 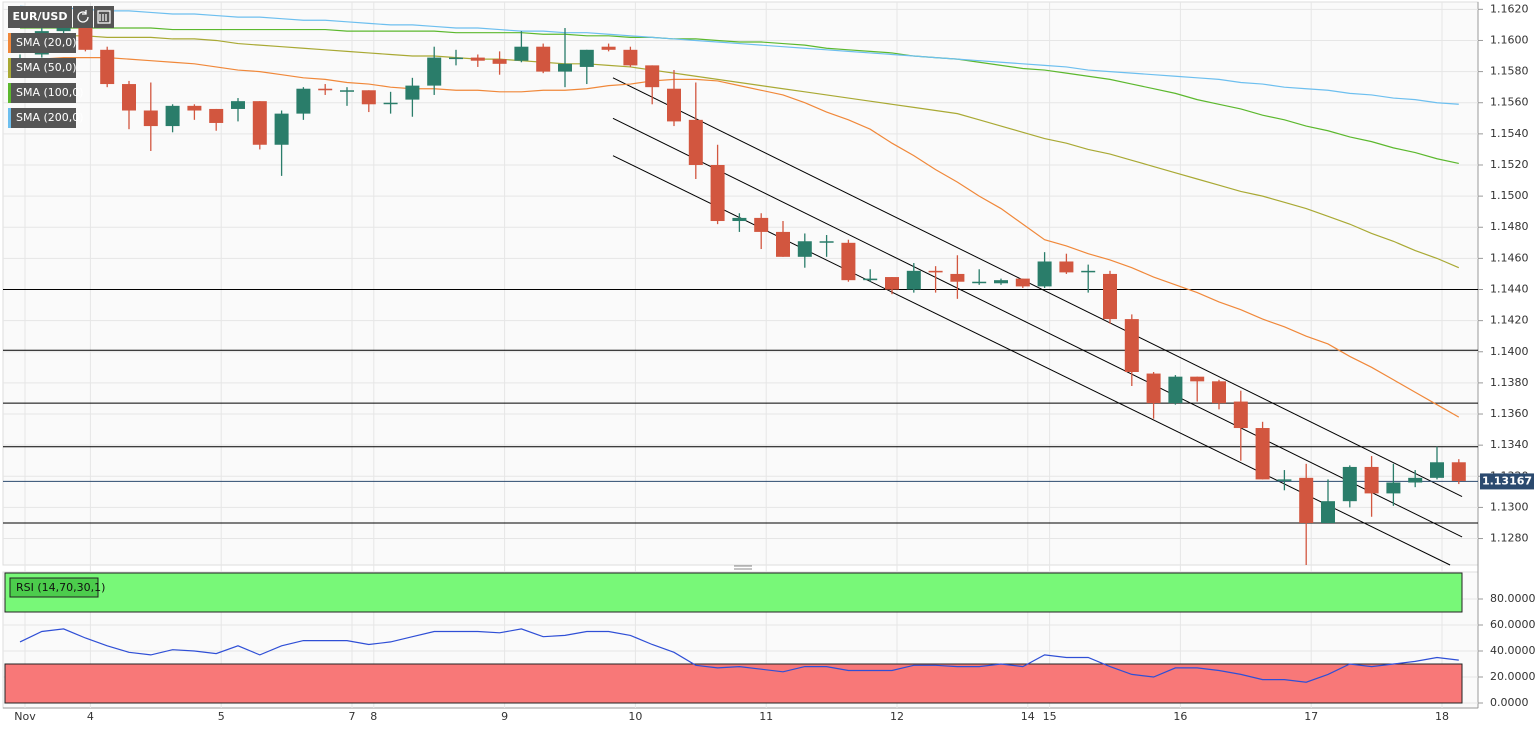 What do you see at coordinates (50, 117) in the screenshot?
I see `legend-label: SMA (200,0)` at bounding box center [50, 117].